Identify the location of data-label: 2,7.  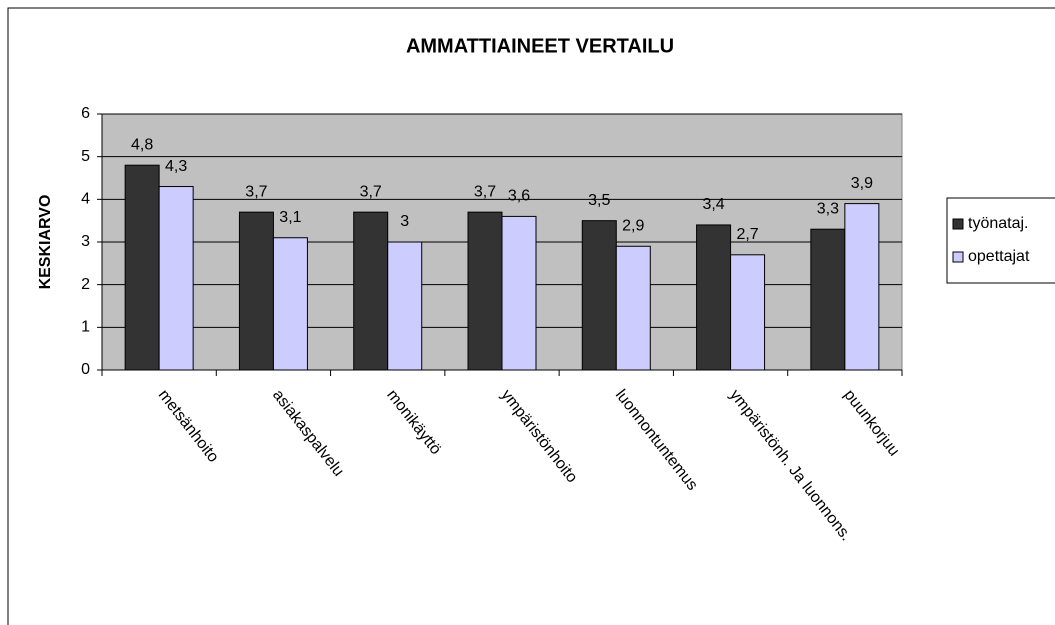
(747, 234).